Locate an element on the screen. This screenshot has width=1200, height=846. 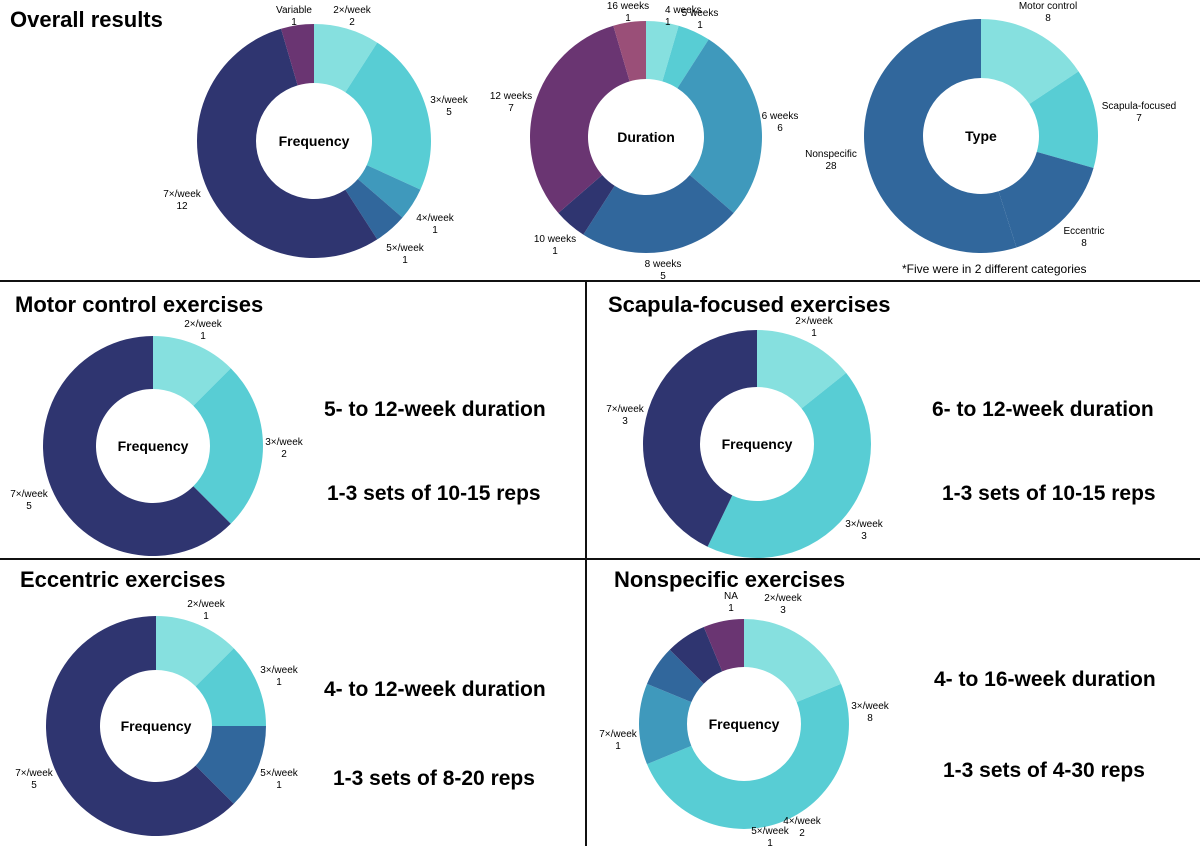
motor-frequency-center-label: Frequency is located at coordinates (153, 446).